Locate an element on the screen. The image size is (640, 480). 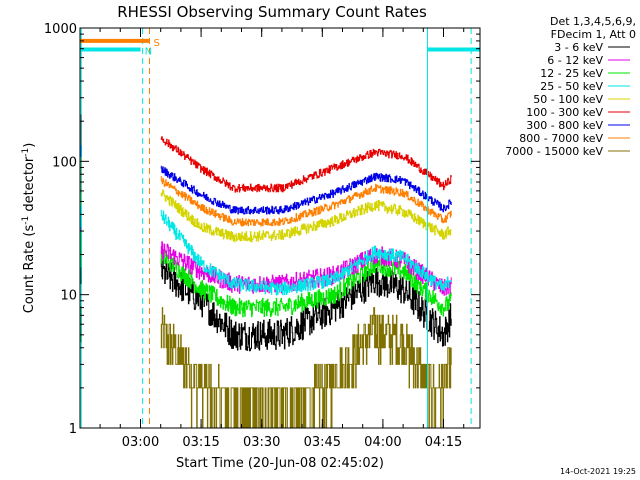
legend-entry-label: 300 - 800 keV is located at coordinates (564, 125).